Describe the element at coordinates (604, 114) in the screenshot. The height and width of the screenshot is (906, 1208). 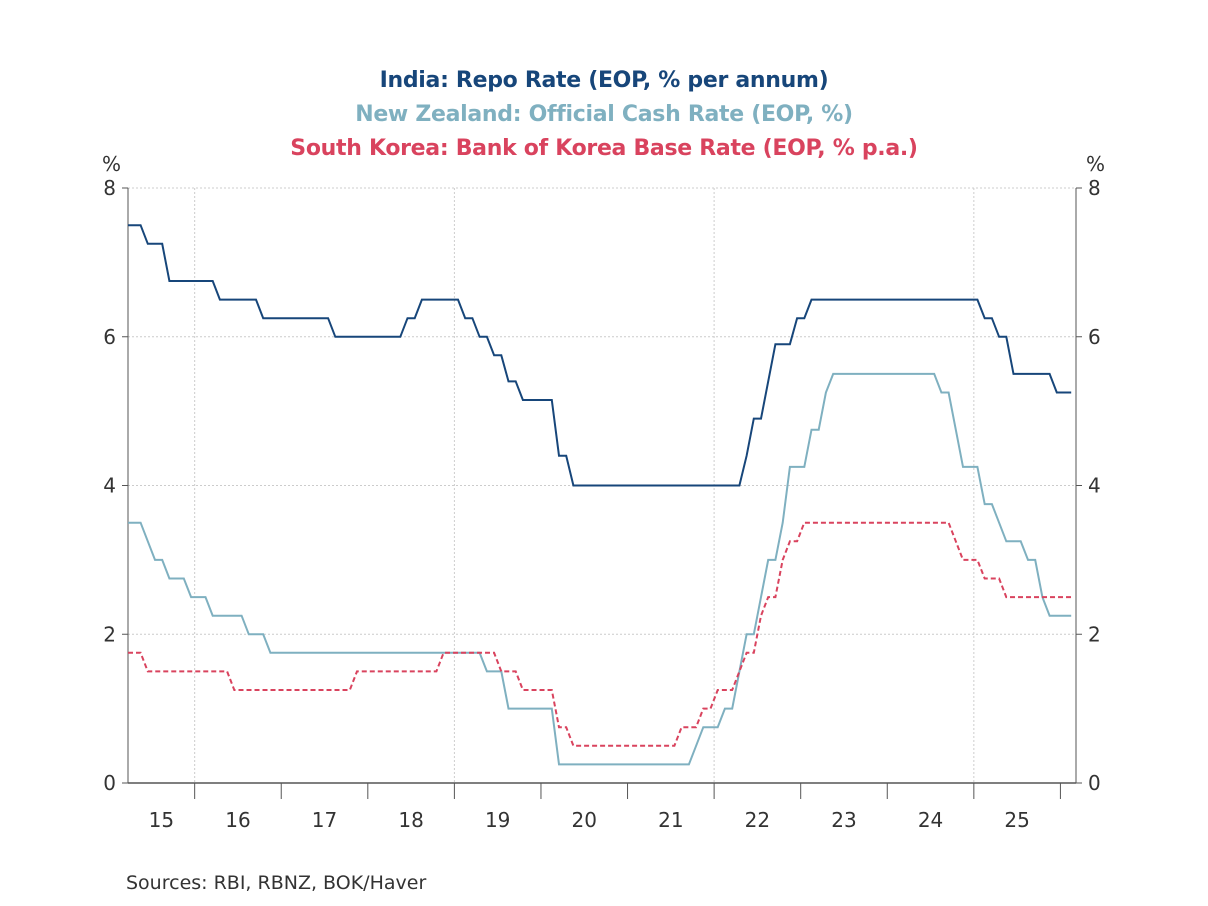
I see `chart-title-new-zealand: New Zealand: Official Cash Rate (EOP, %)` at that location.